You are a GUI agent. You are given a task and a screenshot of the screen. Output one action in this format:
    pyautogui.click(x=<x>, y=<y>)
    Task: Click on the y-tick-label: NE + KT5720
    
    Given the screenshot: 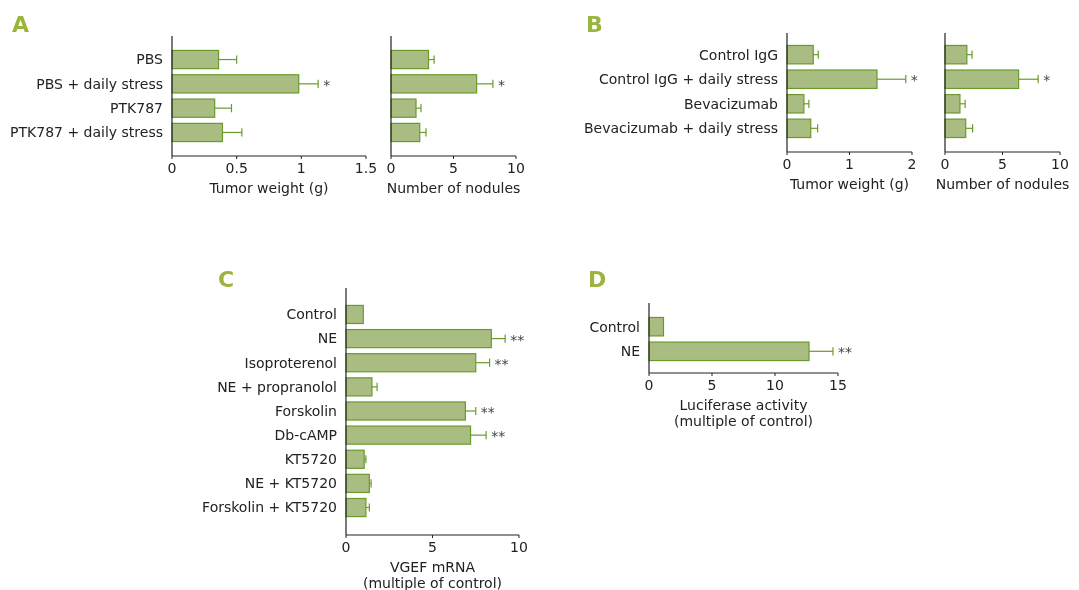 What is the action you would take?
    pyautogui.click(x=290, y=483)
    